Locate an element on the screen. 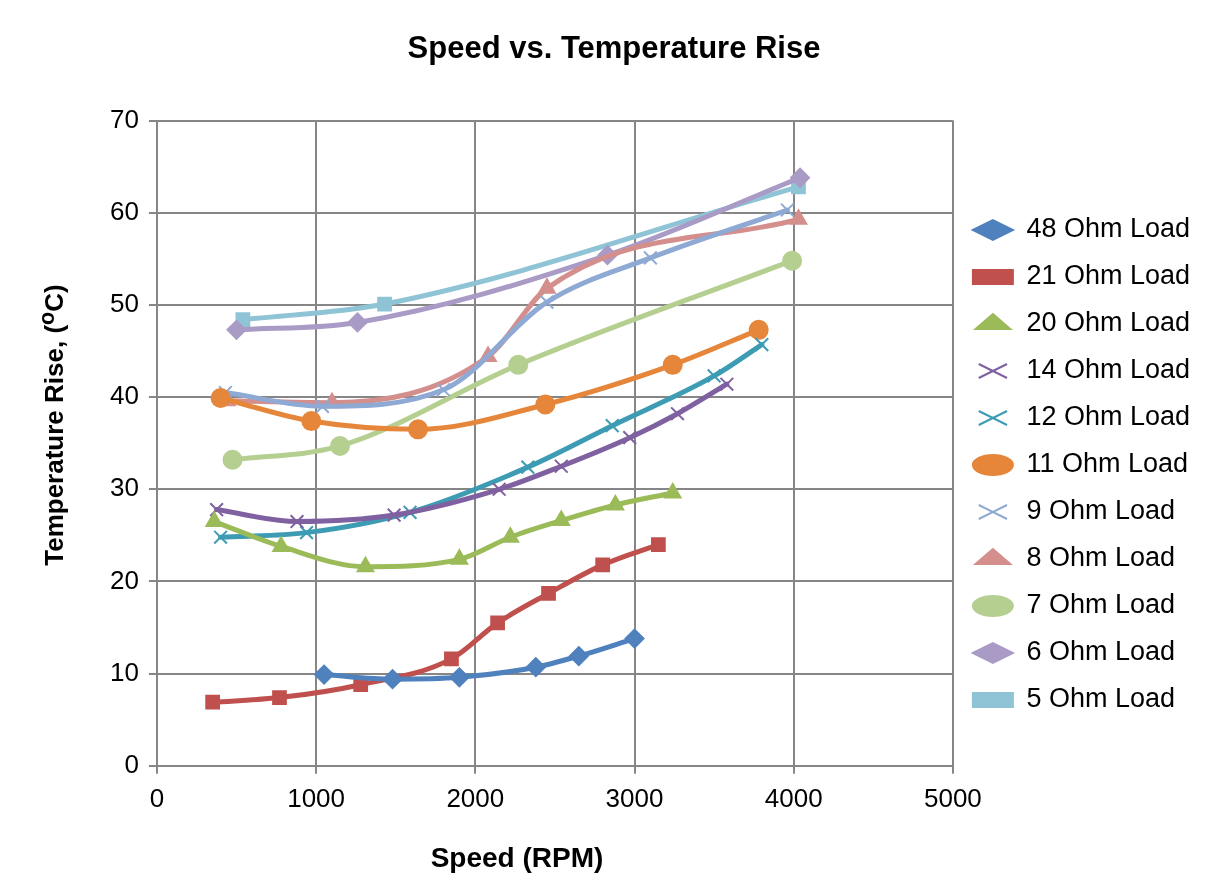 This screenshot has width=1228, height=888. x-axis-title: Speed (RPM) is located at coordinates (517, 858).